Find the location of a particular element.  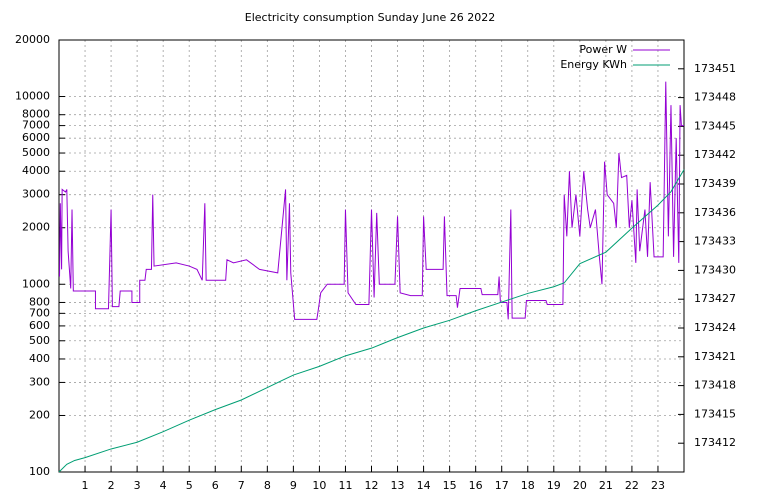

x-tick-label: 20 is located at coordinates (580, 485).